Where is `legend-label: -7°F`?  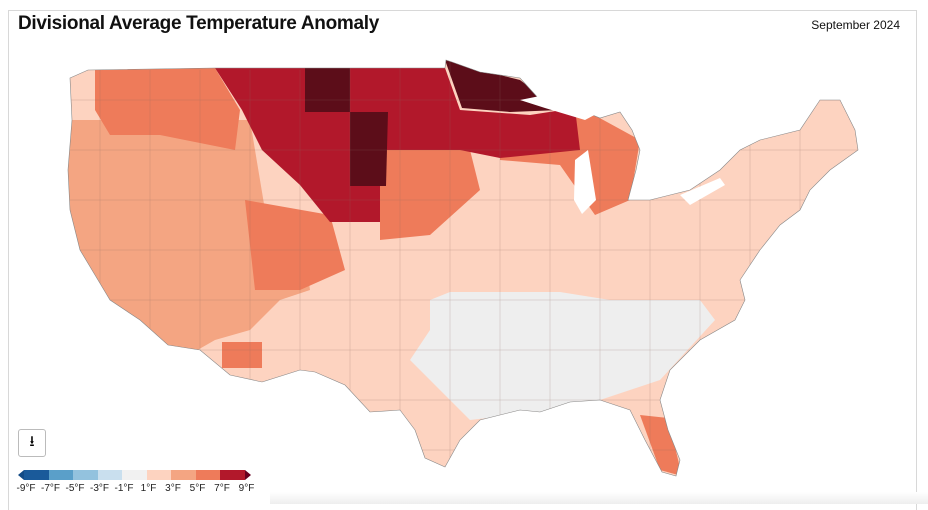
legend-label: -7°F is located at coordinates (50, 488).